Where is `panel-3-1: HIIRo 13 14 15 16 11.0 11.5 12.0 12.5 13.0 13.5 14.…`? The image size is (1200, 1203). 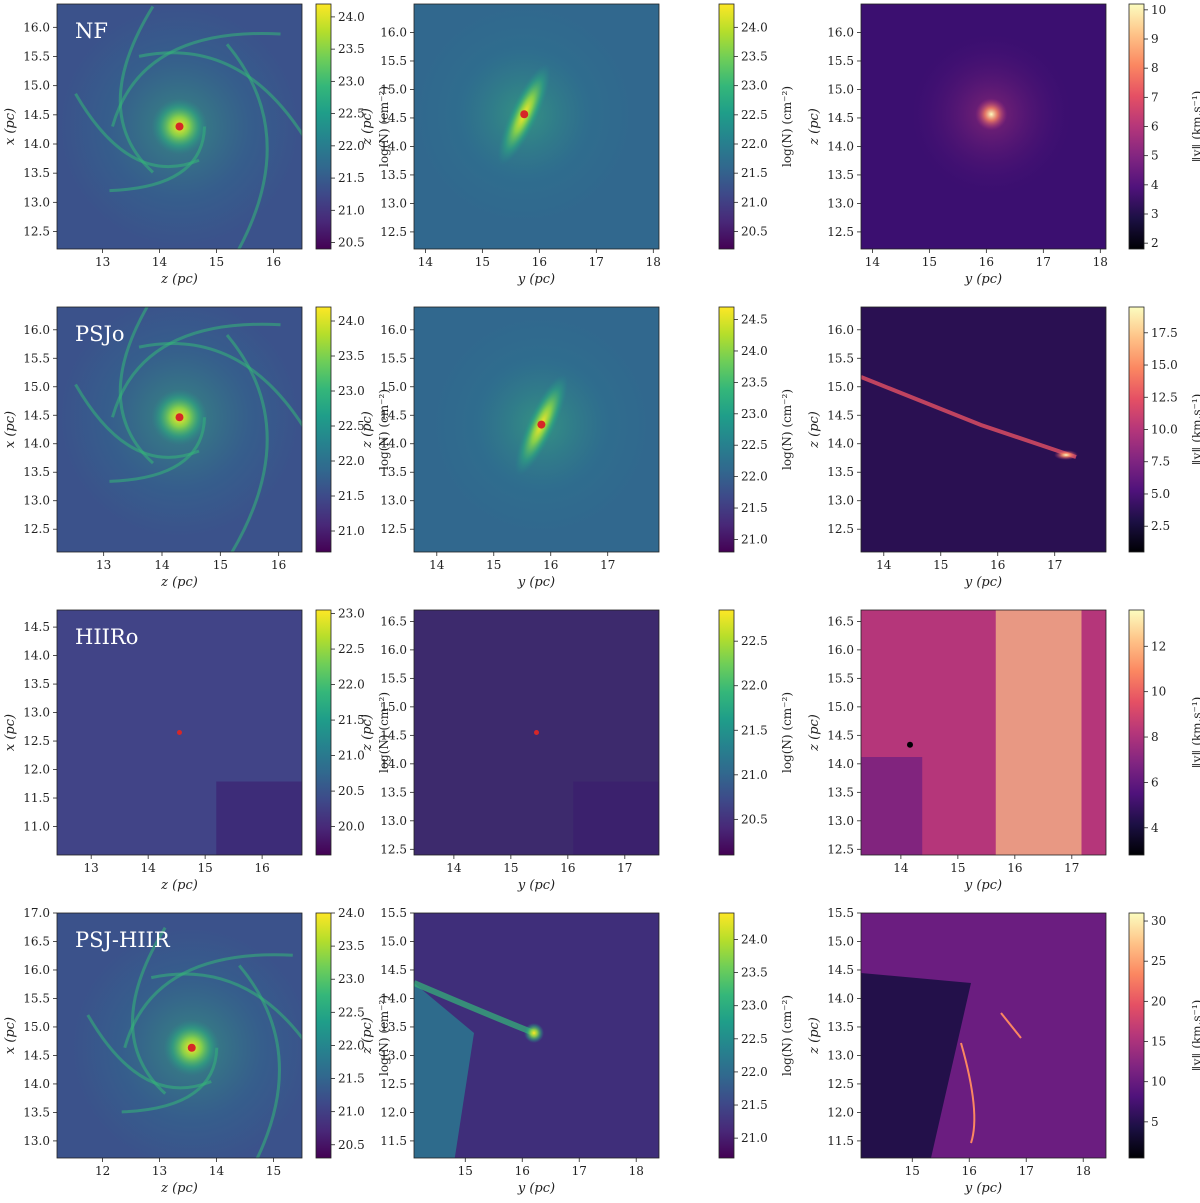
panel-3-1: HIIRo 13 14 15 16 11.0 11.5 12.0 12.5 13.0 13.5 14.… is located at coordinates (153, 751).